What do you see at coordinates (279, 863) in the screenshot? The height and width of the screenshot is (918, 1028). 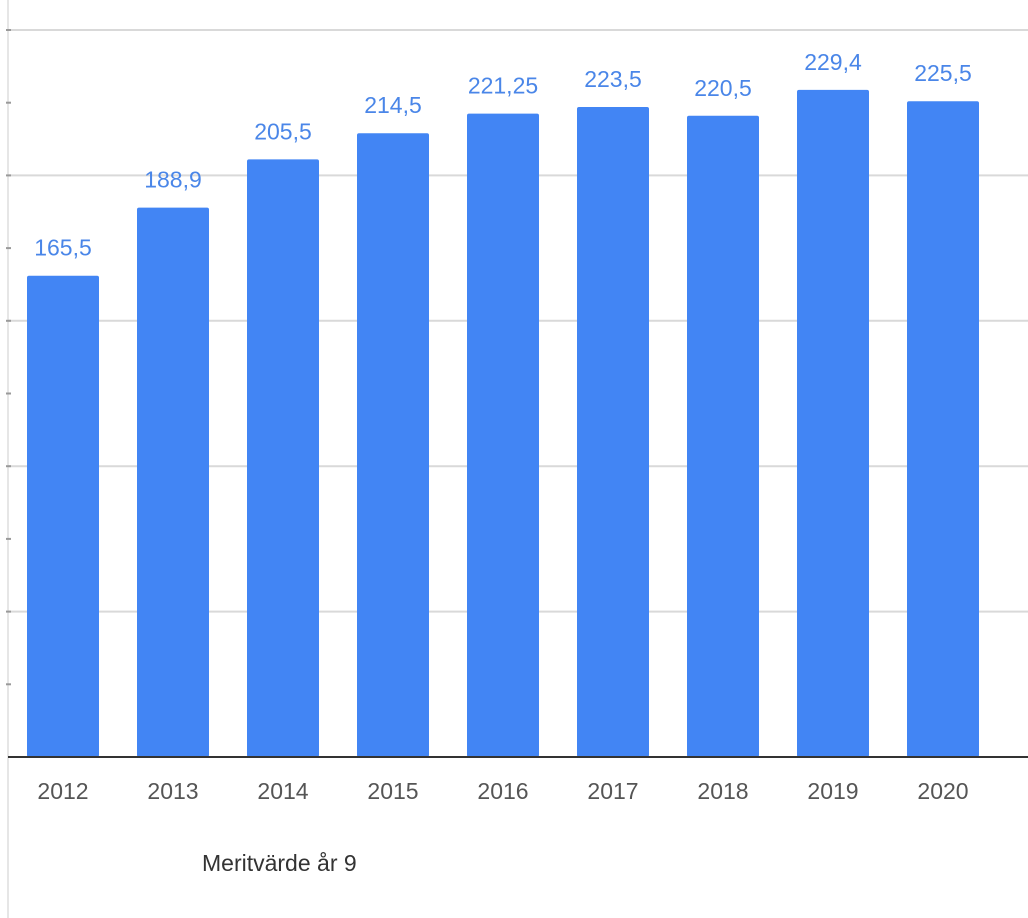 I see `legend-label: Meritvärde år 9` at bounding box center [279, 863].